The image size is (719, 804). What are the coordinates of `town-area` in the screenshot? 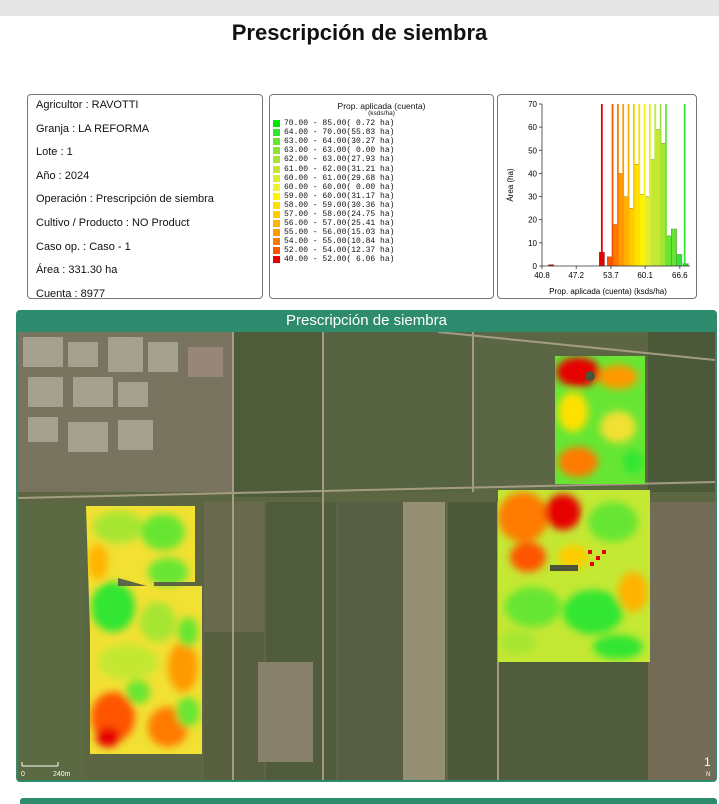 It's located at (123, 394).